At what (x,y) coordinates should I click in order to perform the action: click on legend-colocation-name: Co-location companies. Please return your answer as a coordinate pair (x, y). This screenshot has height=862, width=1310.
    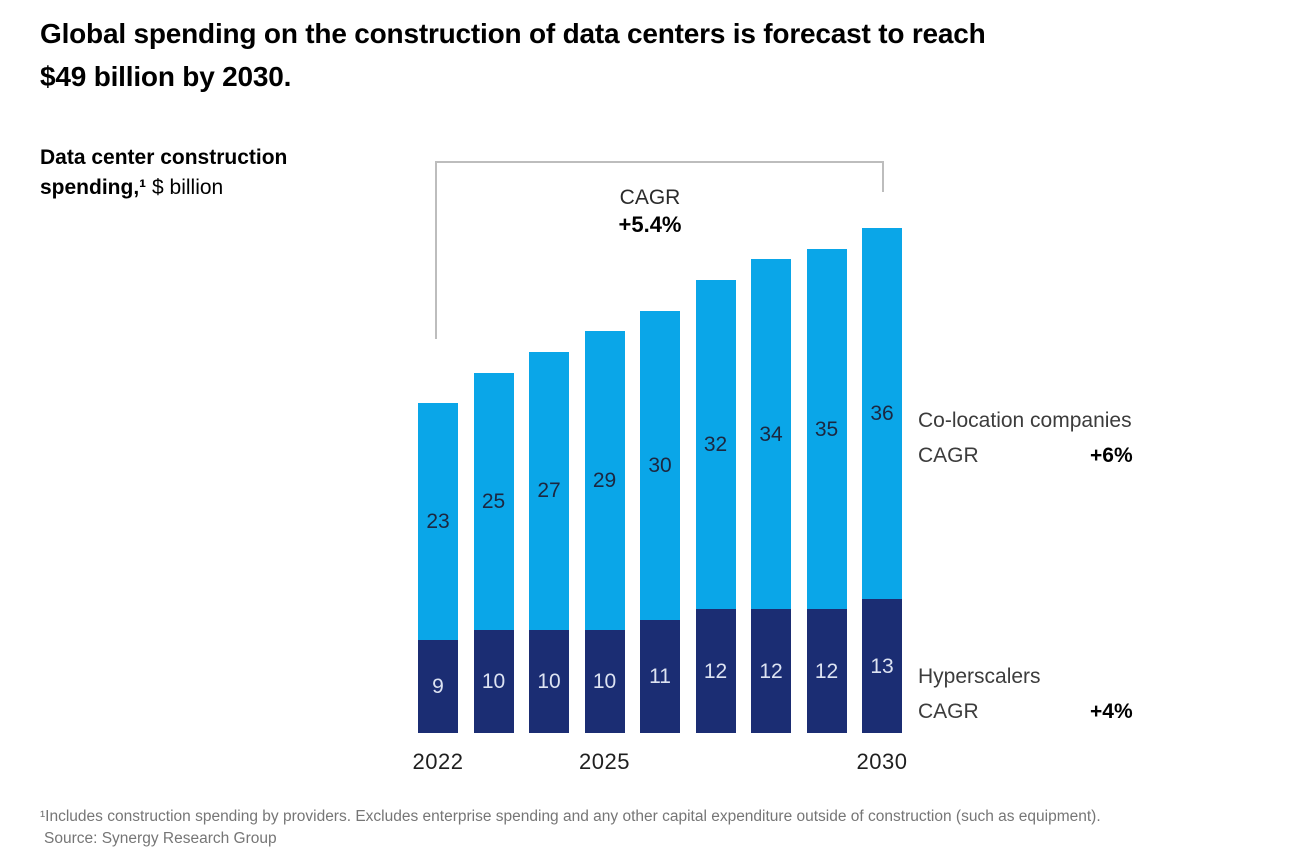
    Looking at the image, I should click on (1025, 420).